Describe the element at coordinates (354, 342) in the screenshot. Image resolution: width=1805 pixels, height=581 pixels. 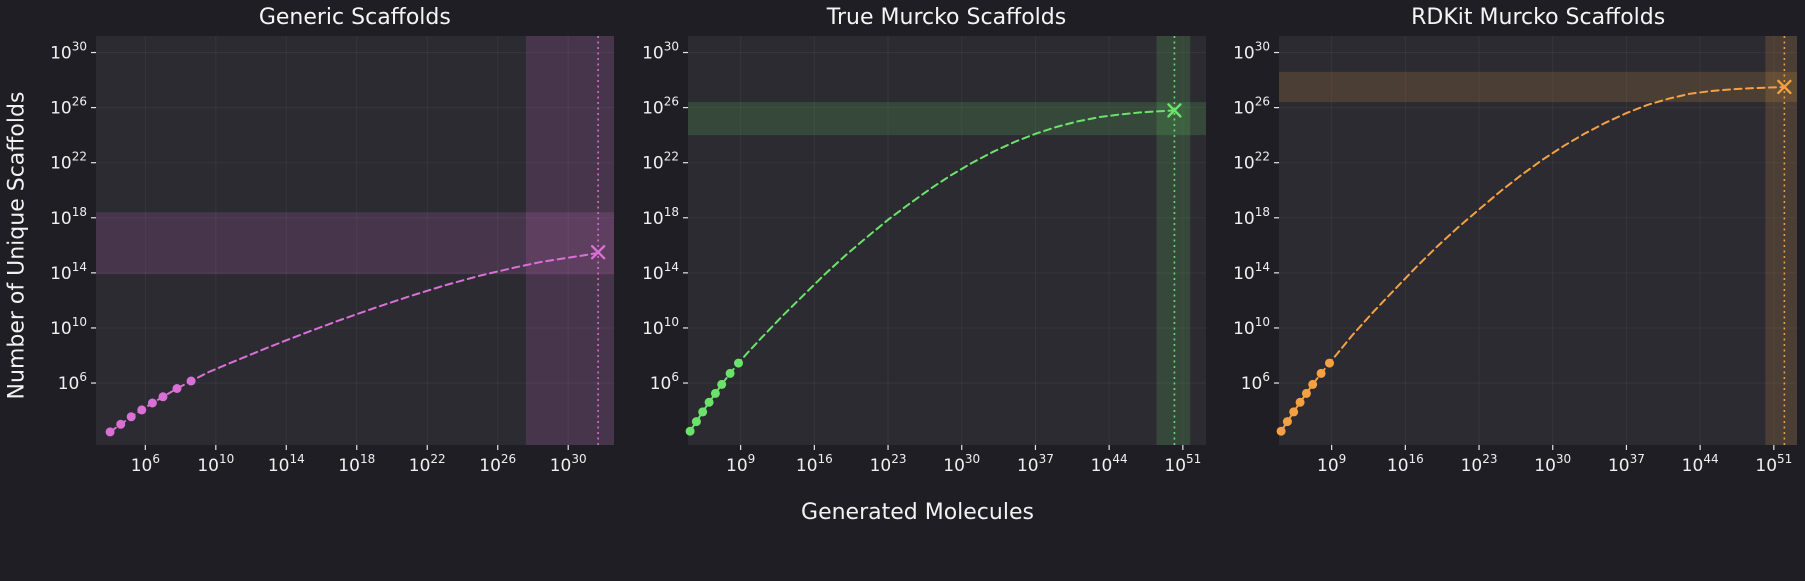
I see `scaffold-curve` at that location.